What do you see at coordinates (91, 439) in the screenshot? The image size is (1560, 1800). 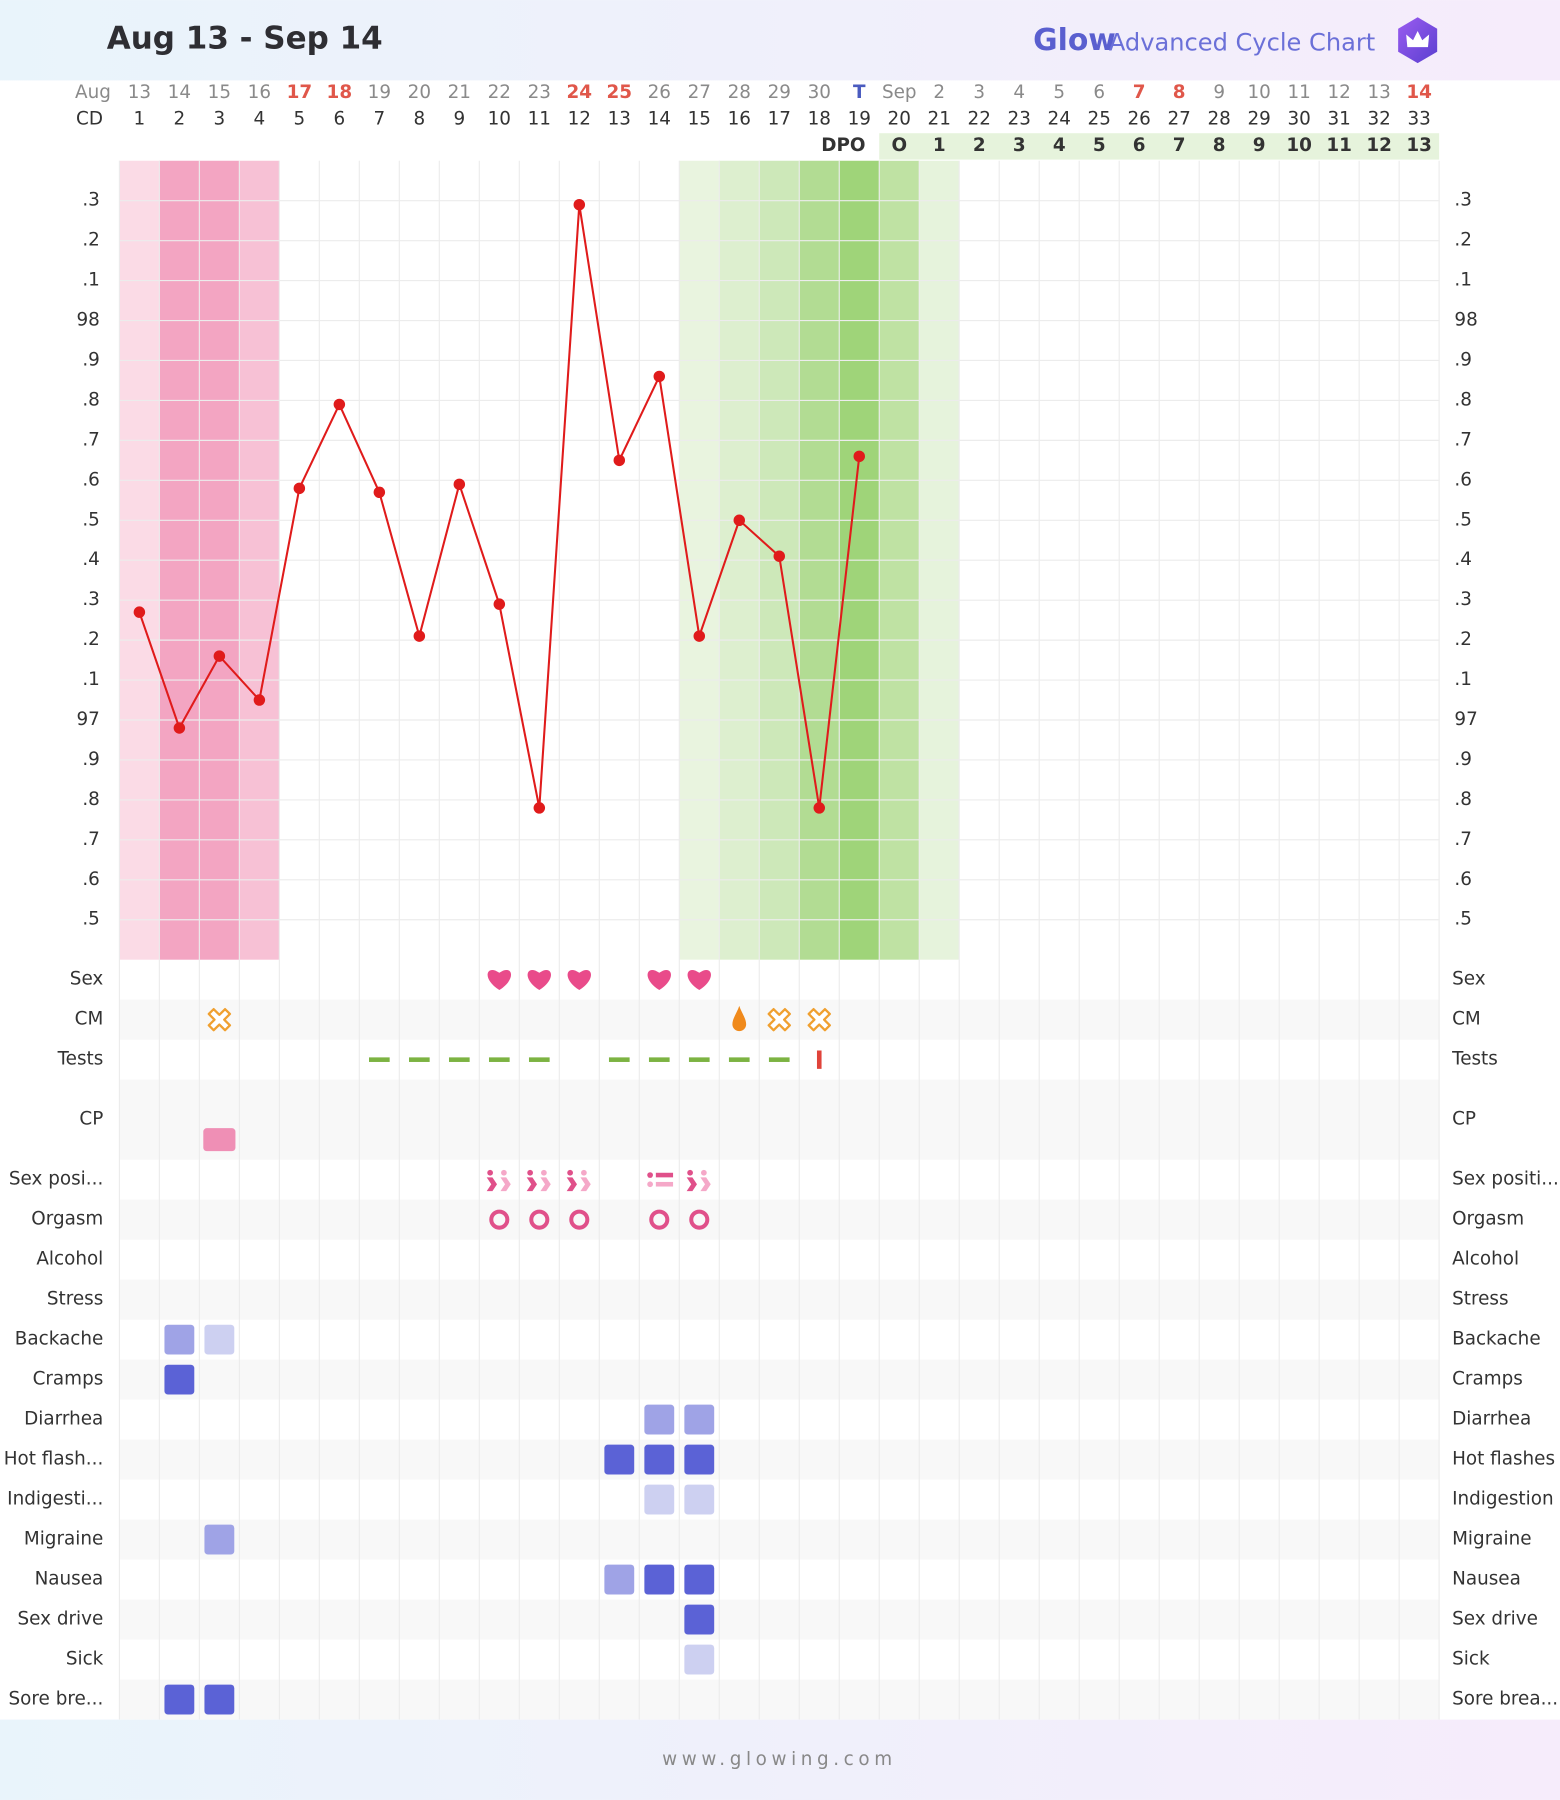 I see `y-tick-label: .7` at bounding box center [91, 439].